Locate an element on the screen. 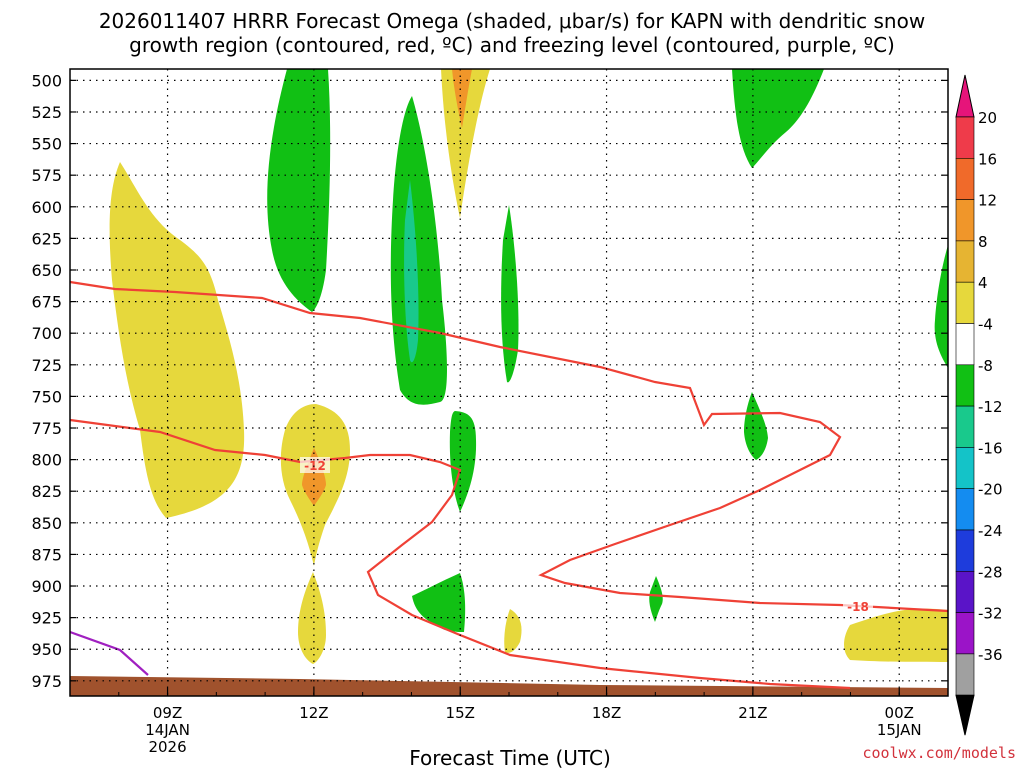 The height and width of the screenshot is (768, 1024). x-tick-label: 15Z is located at coordinates (460, 713).